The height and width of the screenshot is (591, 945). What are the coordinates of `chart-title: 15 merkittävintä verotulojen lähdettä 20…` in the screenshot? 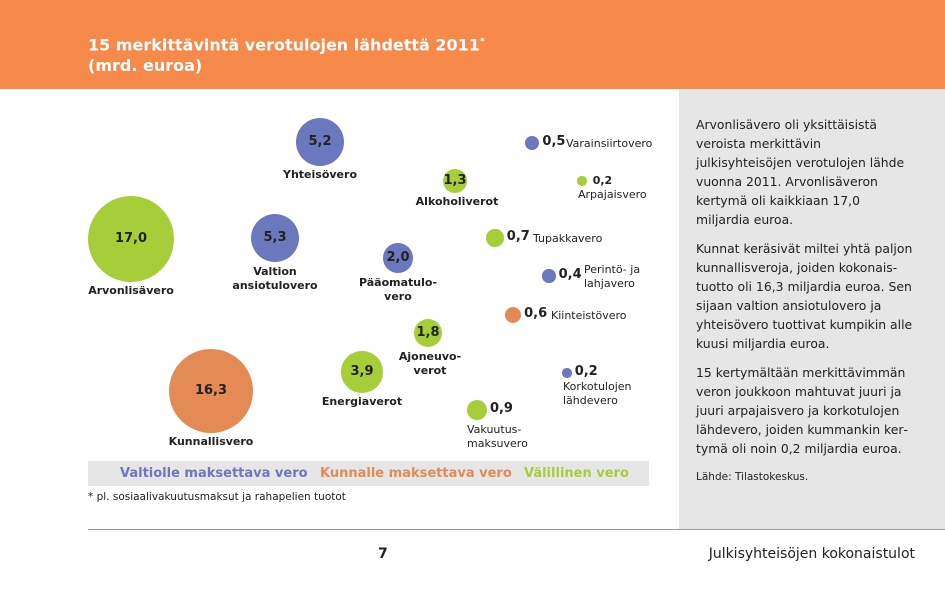 It's located at (286, 54).